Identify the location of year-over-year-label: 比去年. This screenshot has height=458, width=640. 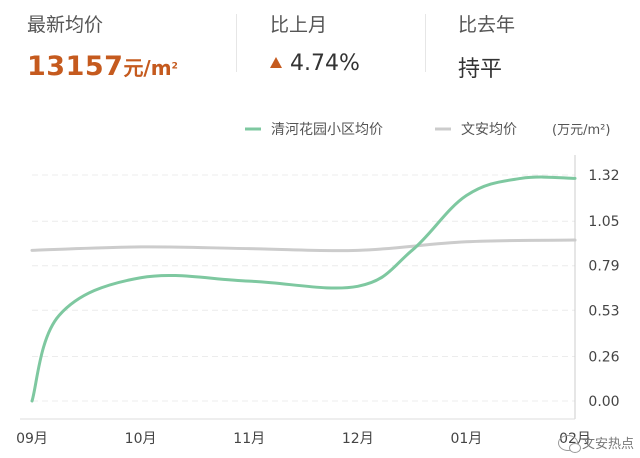
(487, 25).